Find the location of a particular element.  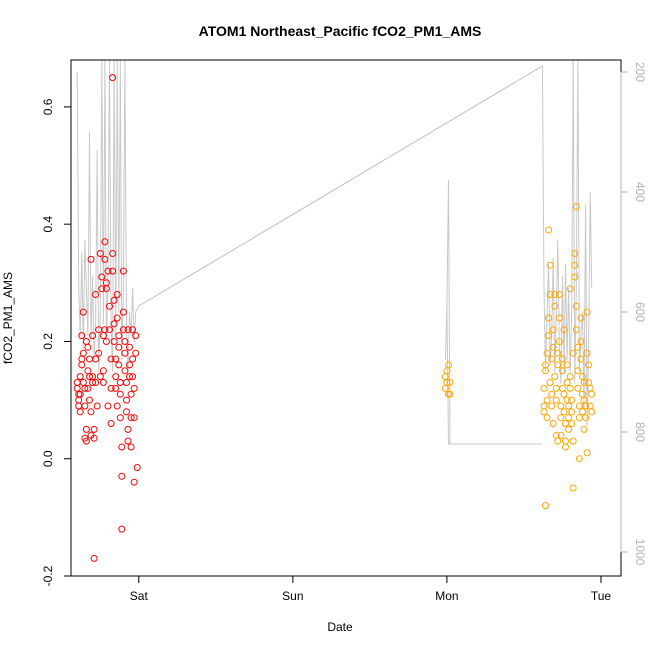

chart-title: ATOM1 Northeast_Pacific fCO2_PM1_AMS is located at coordinates (340, 31).